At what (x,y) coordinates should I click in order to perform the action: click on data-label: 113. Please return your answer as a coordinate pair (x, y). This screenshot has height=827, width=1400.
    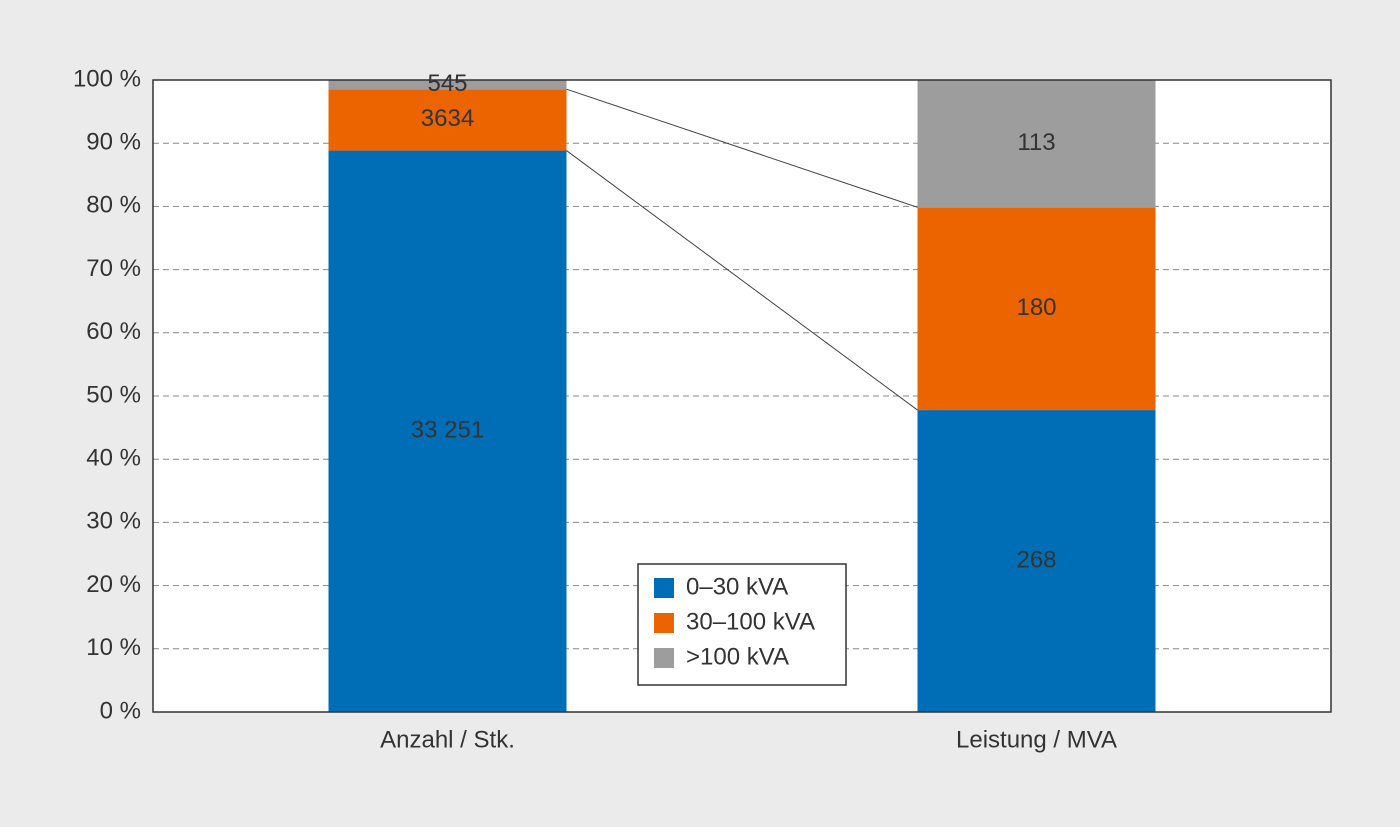
    Looking at the image, I should click on (1036, 142).